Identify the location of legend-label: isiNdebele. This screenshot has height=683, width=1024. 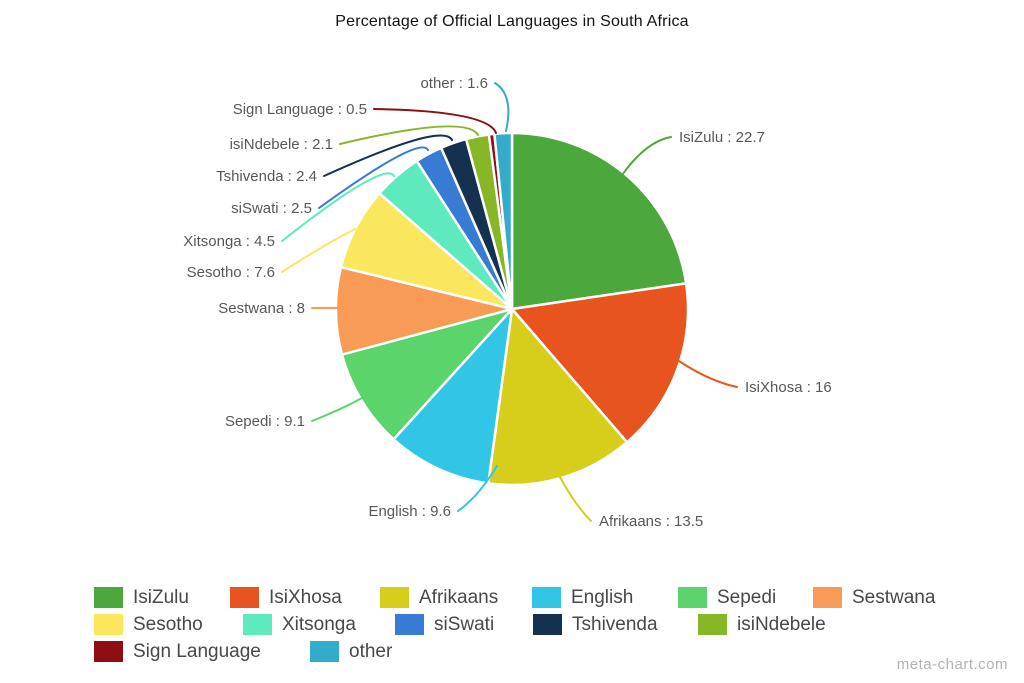
(781, 624).